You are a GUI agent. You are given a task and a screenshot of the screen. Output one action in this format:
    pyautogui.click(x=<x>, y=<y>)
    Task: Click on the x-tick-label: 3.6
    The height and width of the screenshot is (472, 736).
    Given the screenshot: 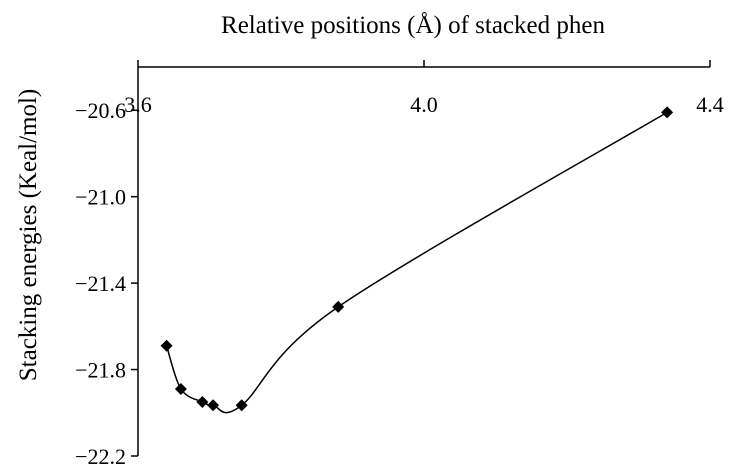 What is the action you would take?
    pyautogui.click(x=138, y=104)
    